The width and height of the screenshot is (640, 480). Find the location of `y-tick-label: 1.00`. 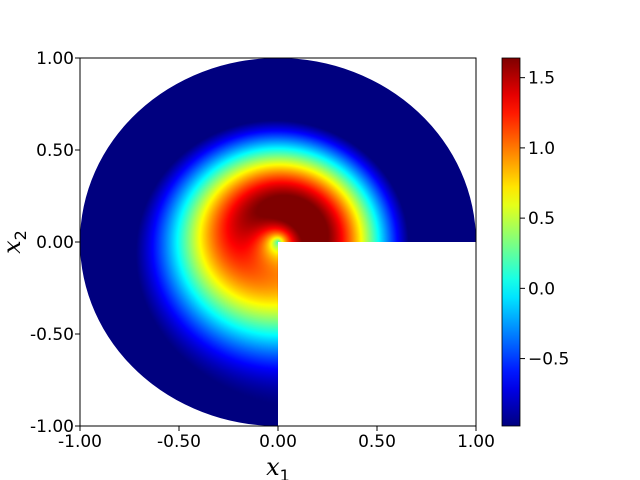

y-tick-label: 1.00 is located at coordinates (55, 59).